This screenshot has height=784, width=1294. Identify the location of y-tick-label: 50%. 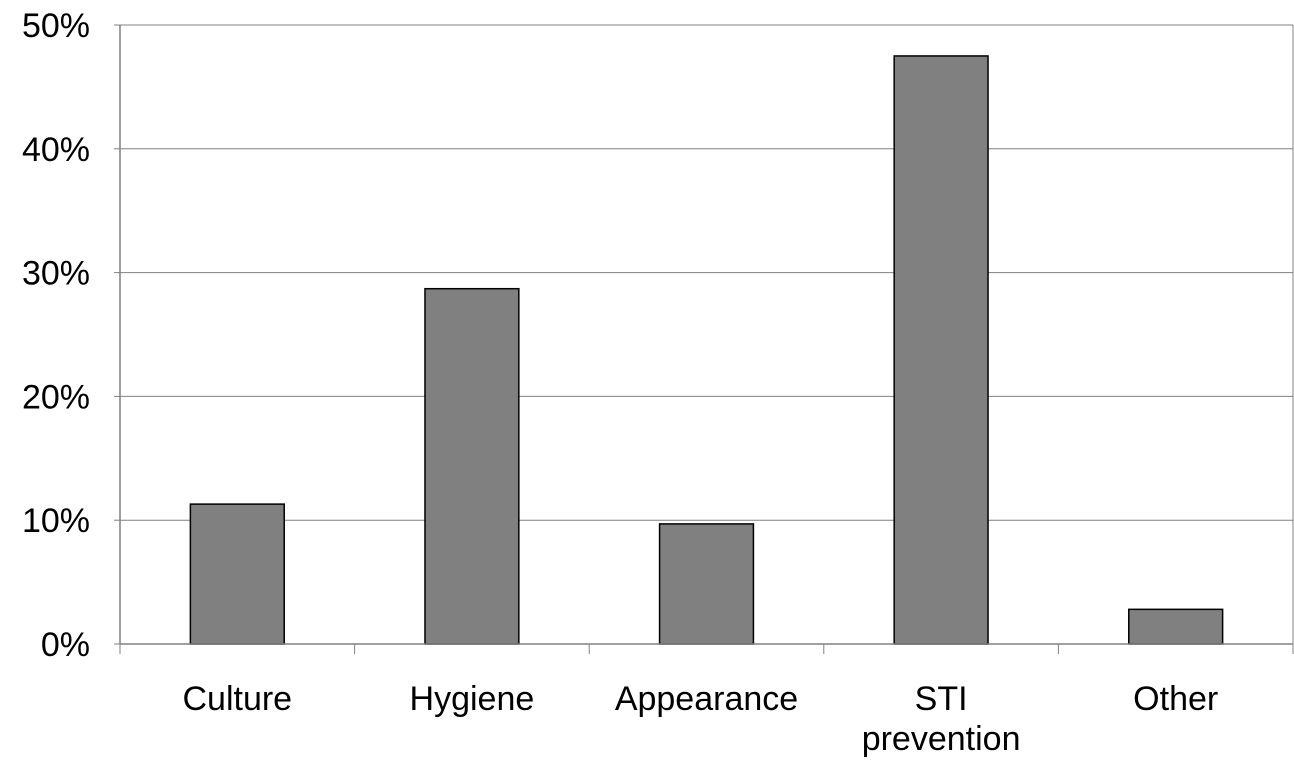
(56, 26).